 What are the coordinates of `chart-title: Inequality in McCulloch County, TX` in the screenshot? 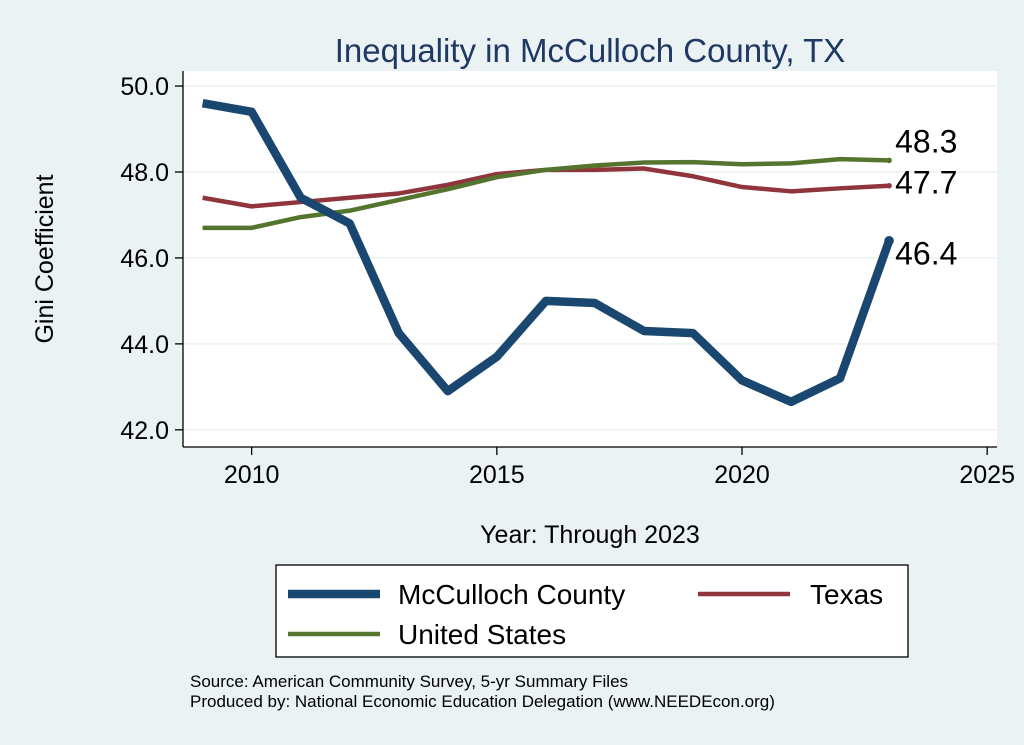 It's located at (590, 50).